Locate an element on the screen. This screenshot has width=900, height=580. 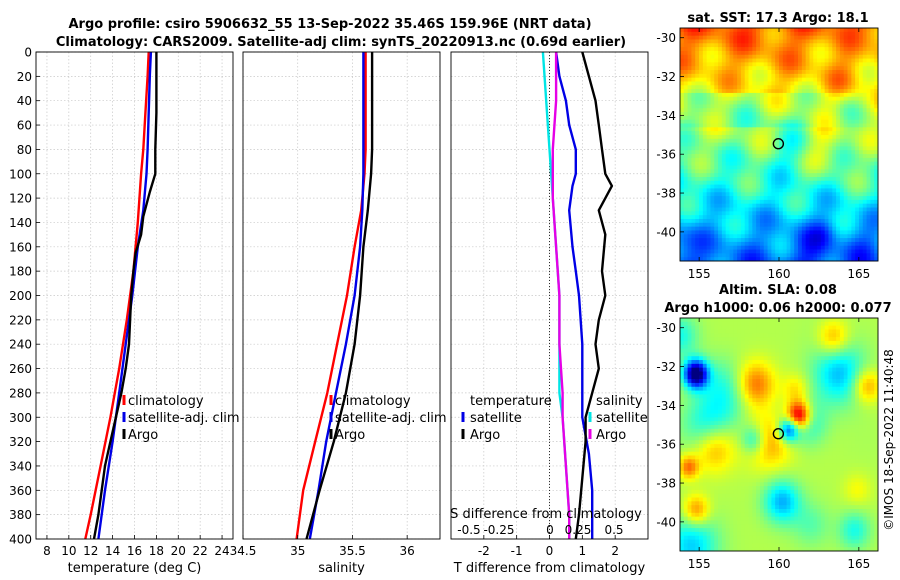
y-tick-label: 40 is located at coordinates (24, 101).